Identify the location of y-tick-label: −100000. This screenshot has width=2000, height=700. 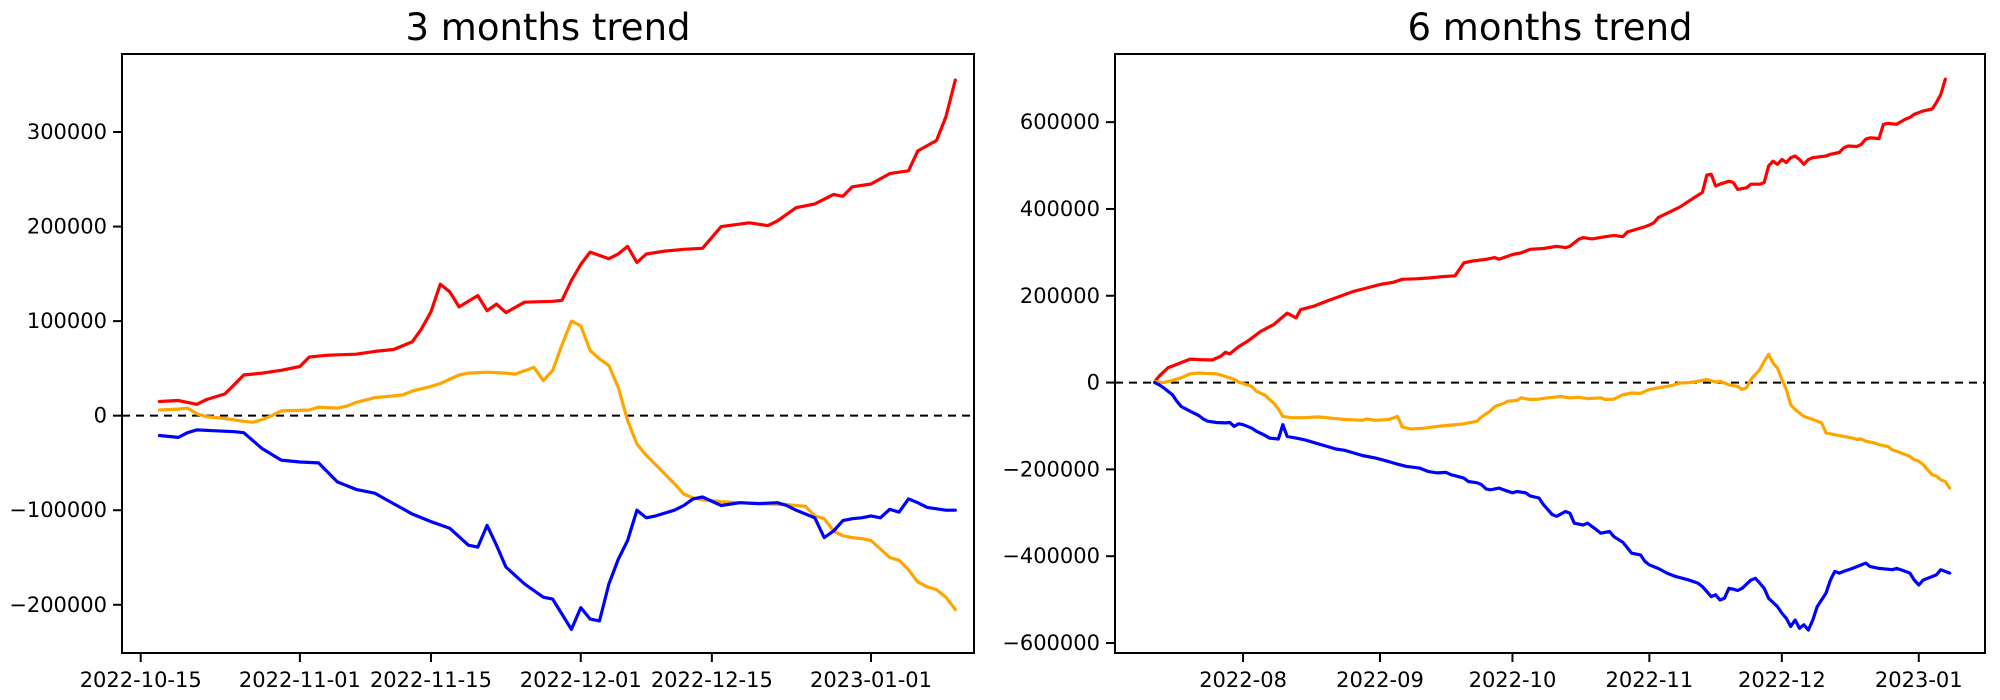
(58, 510).